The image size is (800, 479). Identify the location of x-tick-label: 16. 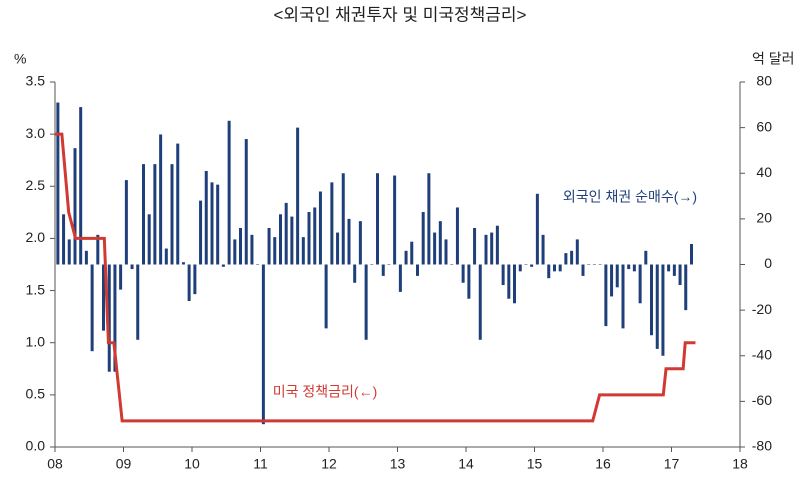
(603, 464).